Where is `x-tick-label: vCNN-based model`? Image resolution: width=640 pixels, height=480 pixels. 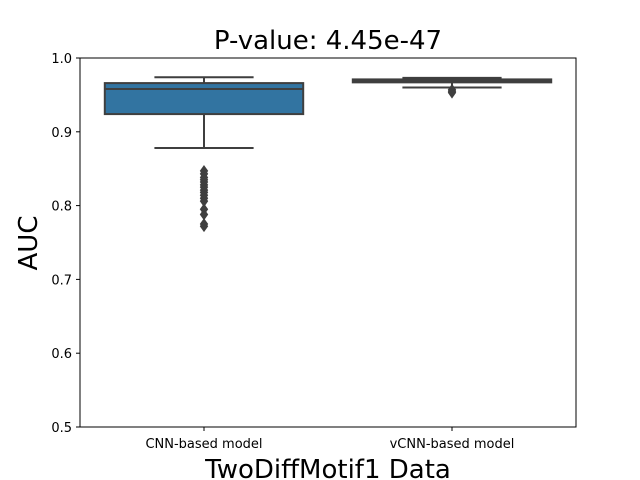 x-tick-label: vCNN-based model is located at coordinates (452, 444).